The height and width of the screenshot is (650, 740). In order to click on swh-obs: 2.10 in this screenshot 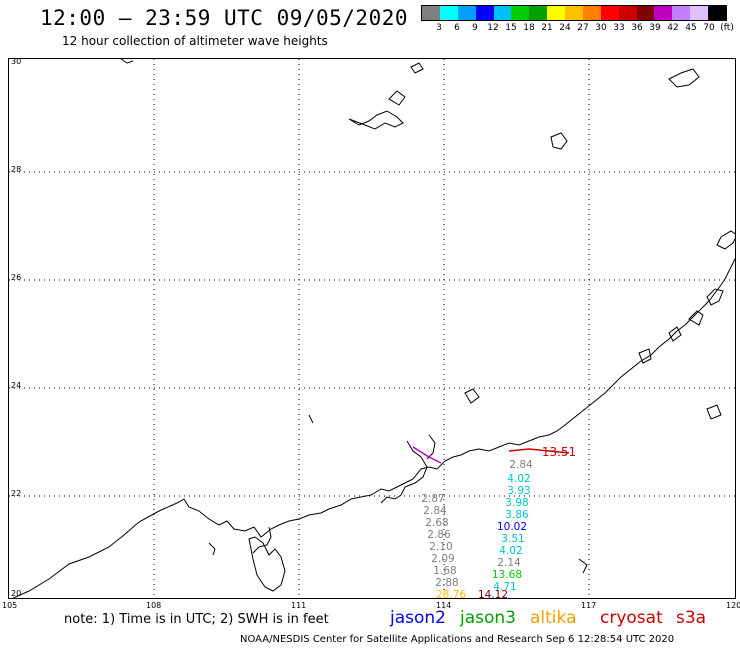, I will do `click(441, 547)`.